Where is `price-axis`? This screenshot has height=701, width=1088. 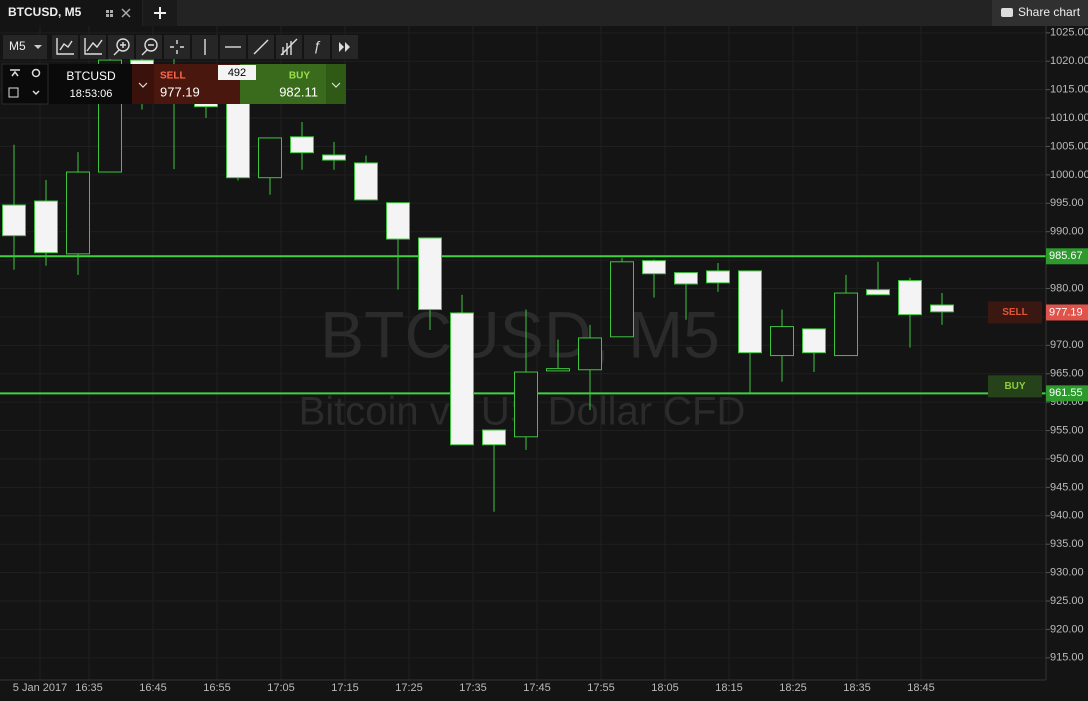
price-axis is located at coordinates (1067, 361).